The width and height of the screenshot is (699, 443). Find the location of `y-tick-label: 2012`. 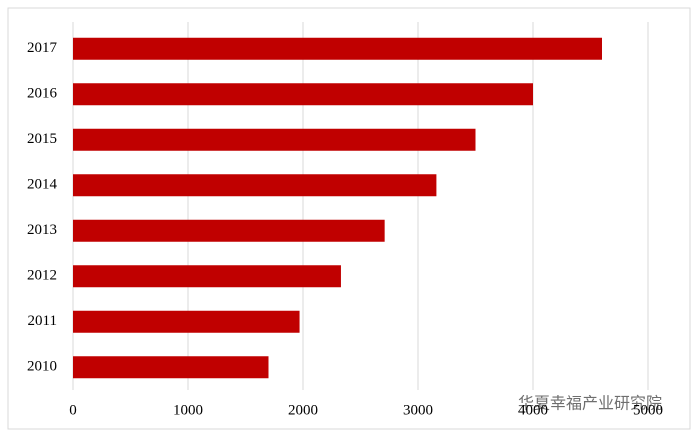

y-tick-label: 2012 is located at coordinates (42, 276).